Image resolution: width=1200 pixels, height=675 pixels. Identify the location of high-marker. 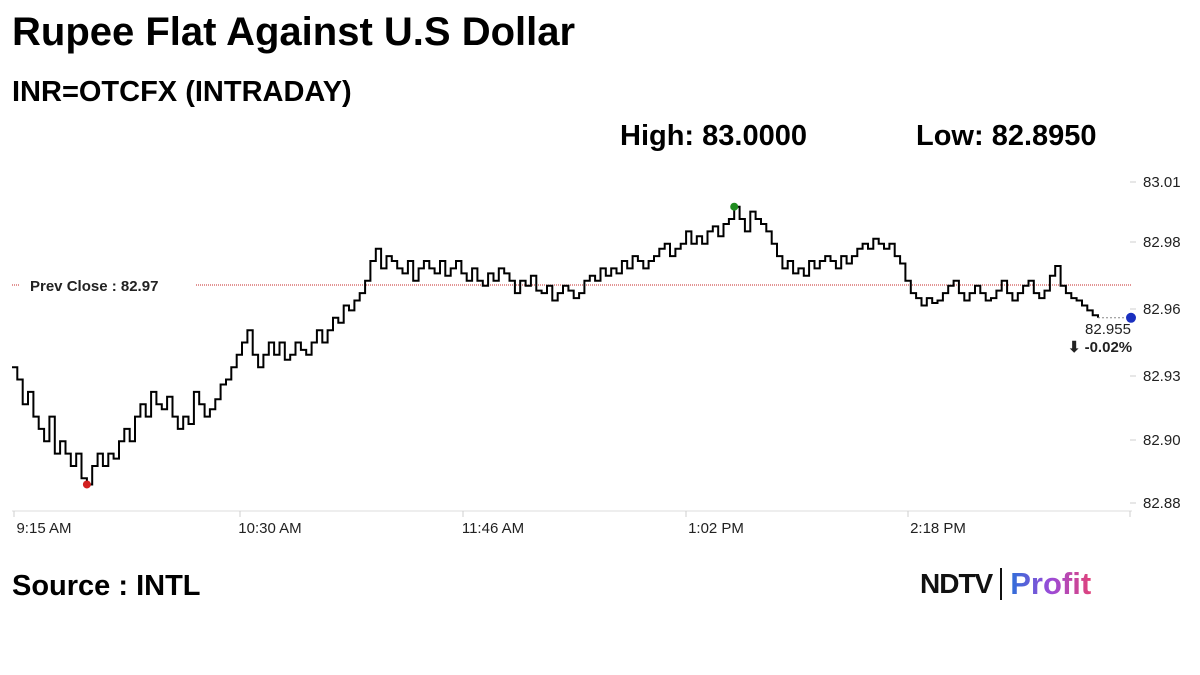
(734, 206).